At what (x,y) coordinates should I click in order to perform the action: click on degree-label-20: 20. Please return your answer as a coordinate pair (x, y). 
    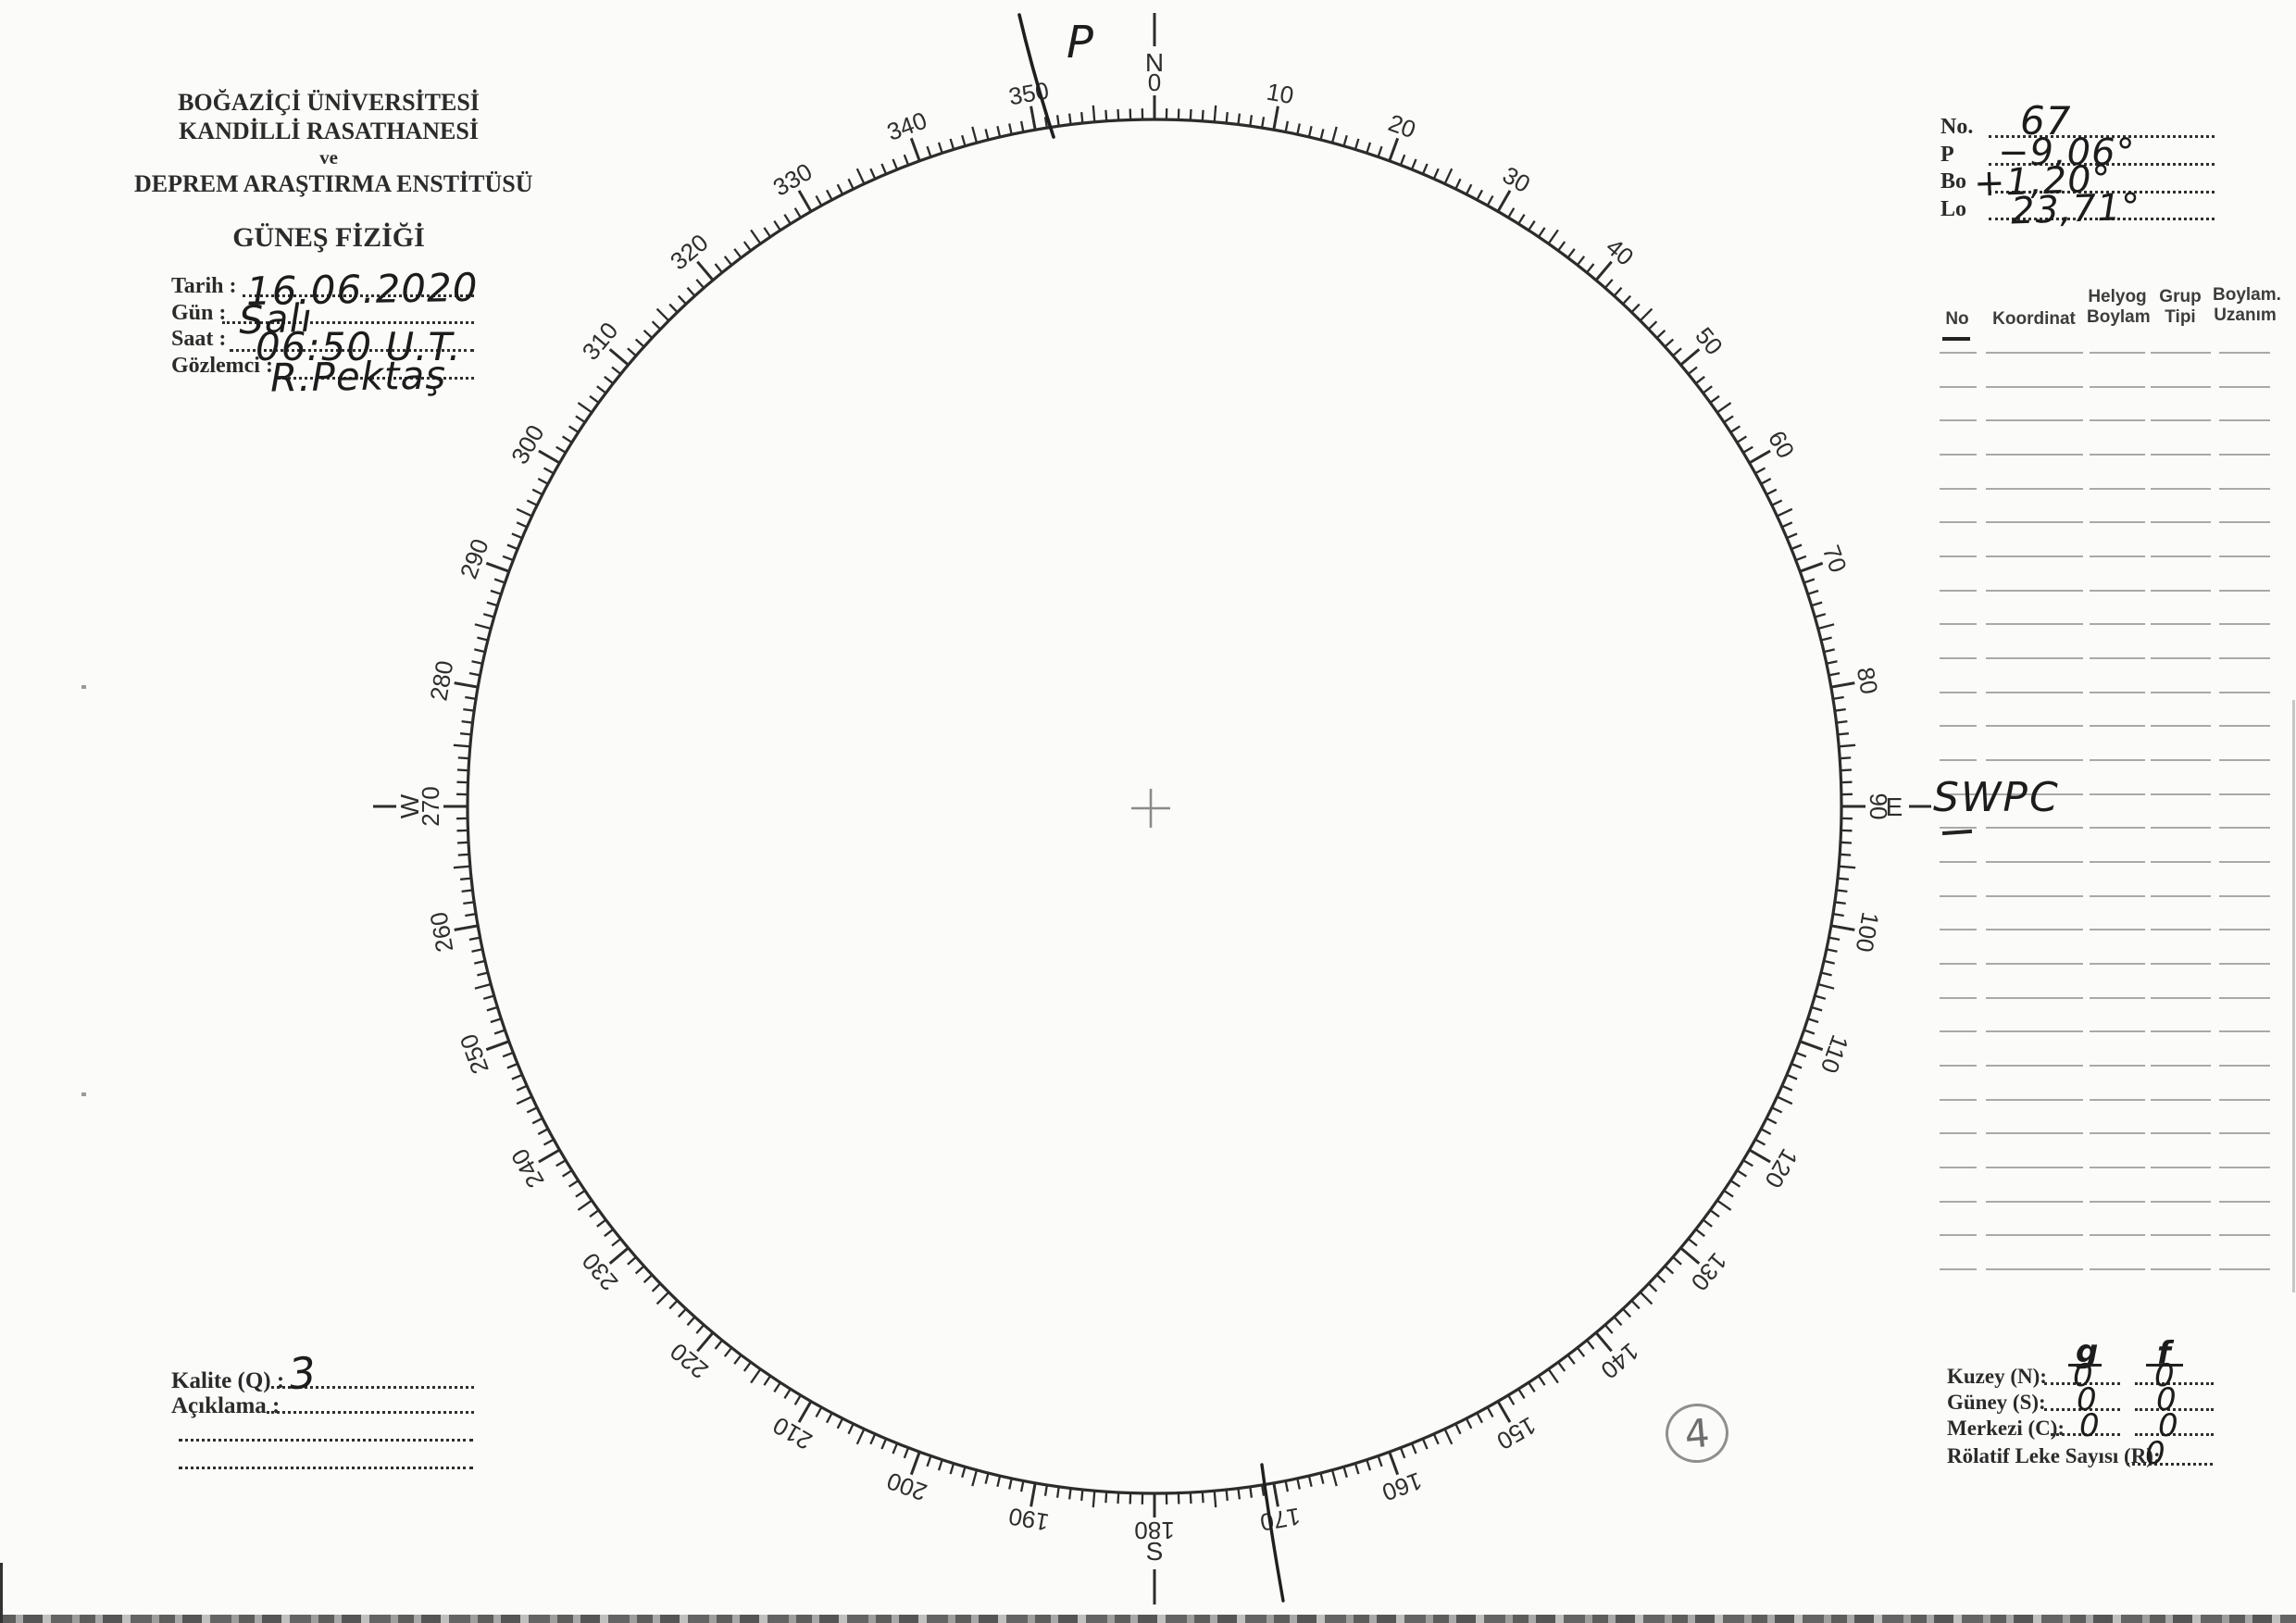
    Looking at the image, I should click on (1402, 126).